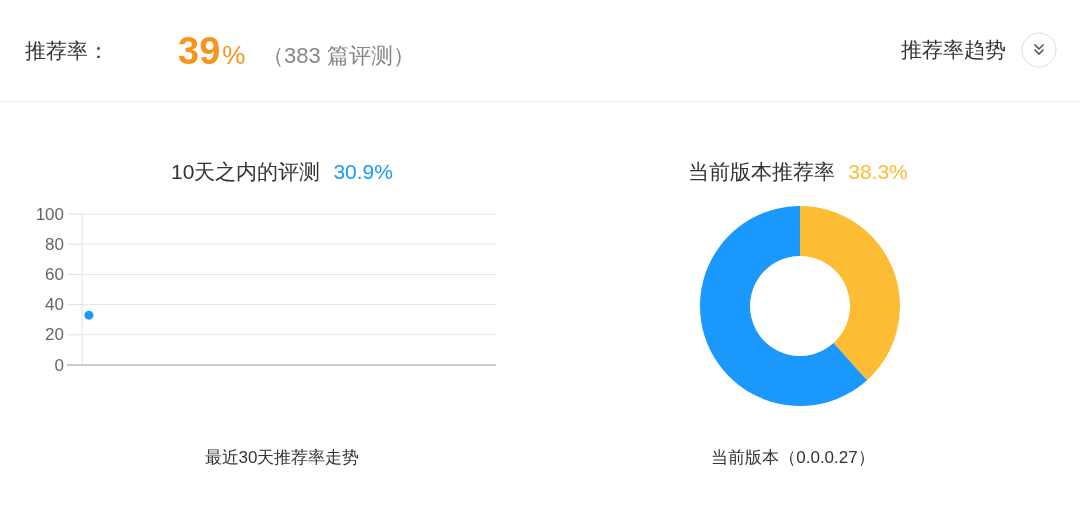  I want to click on y-tick-label: 40, so click(54, 305).